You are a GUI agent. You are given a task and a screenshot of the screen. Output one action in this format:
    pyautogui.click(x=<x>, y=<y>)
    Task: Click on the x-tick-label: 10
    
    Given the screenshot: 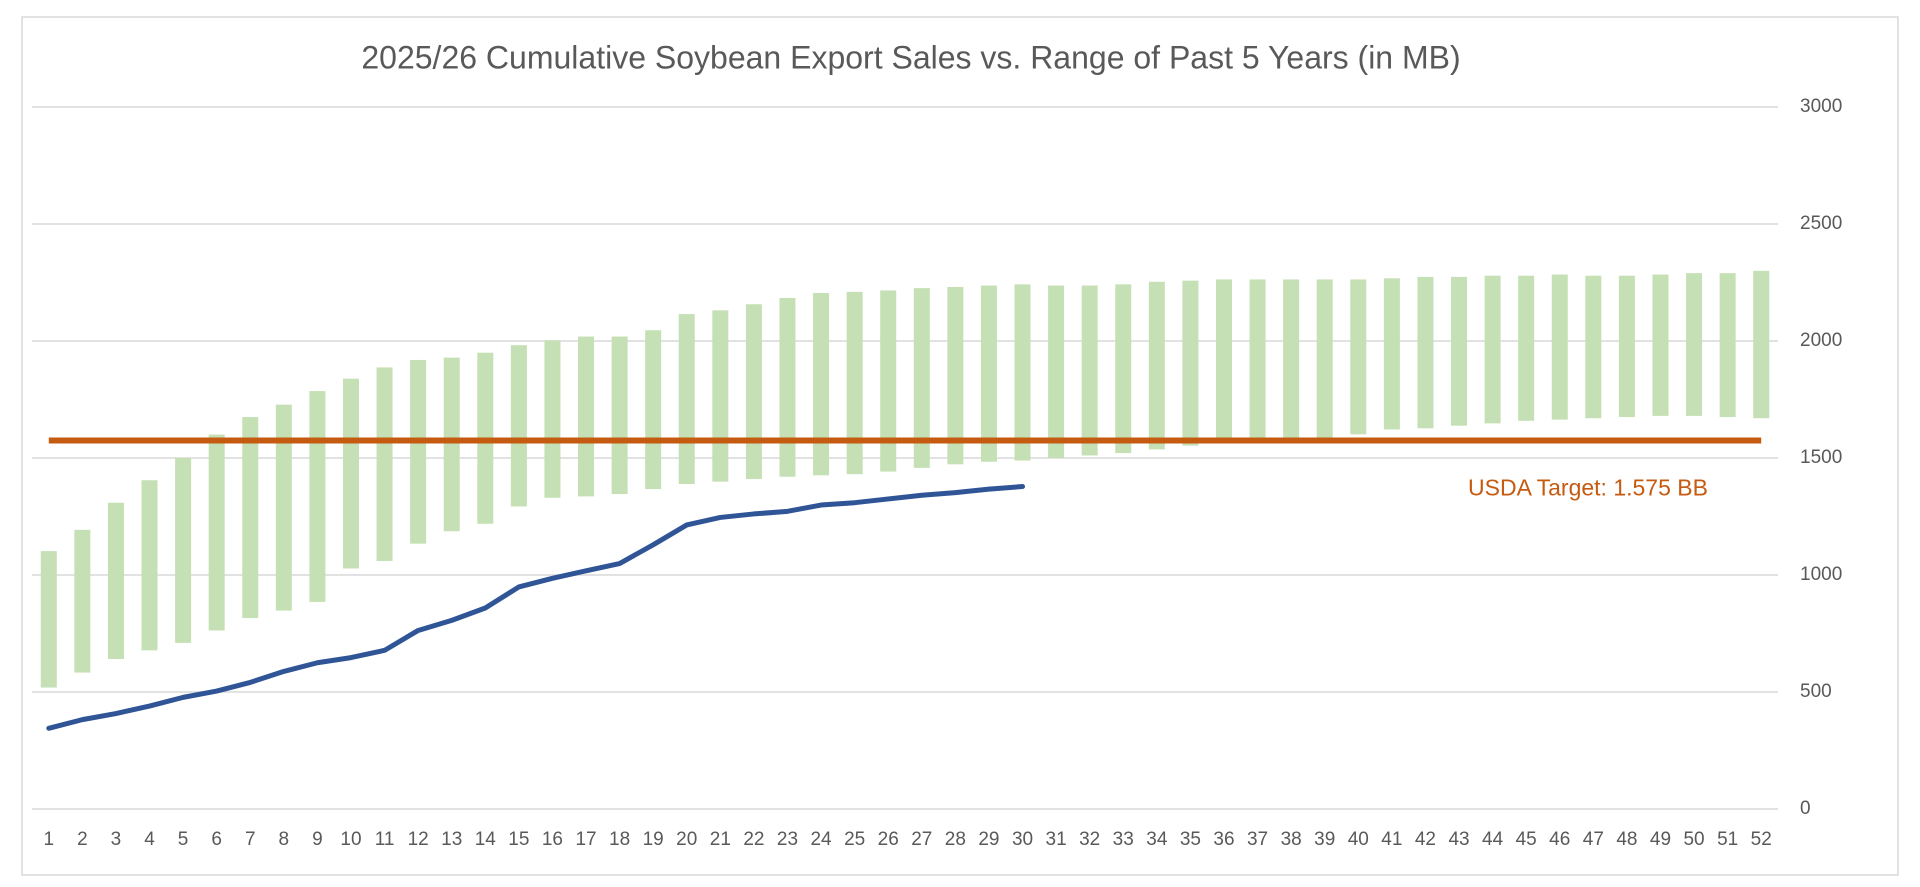 What is the action you would take?
    pyautogui.click(x=350, y=839)
    